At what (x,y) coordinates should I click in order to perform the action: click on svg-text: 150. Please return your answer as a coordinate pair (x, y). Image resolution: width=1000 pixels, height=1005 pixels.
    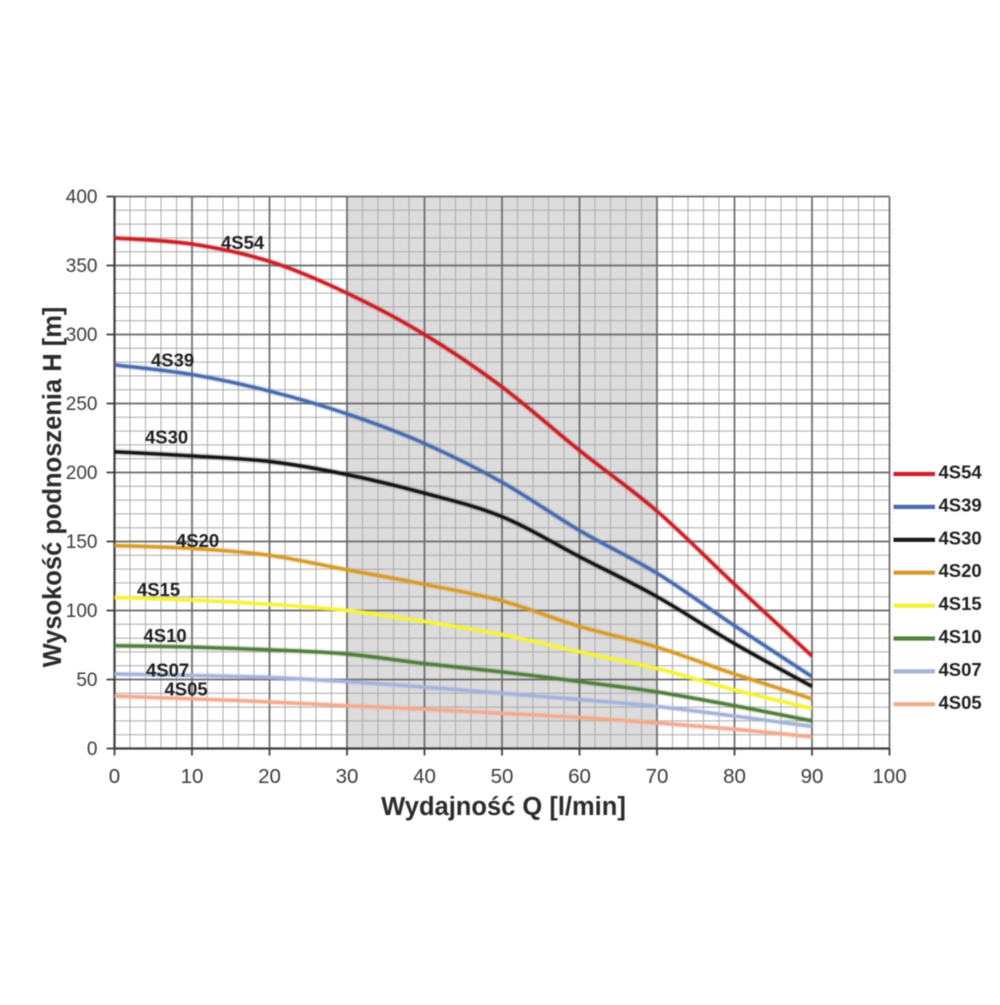
    Looking at the image, I should click on (82, 542).